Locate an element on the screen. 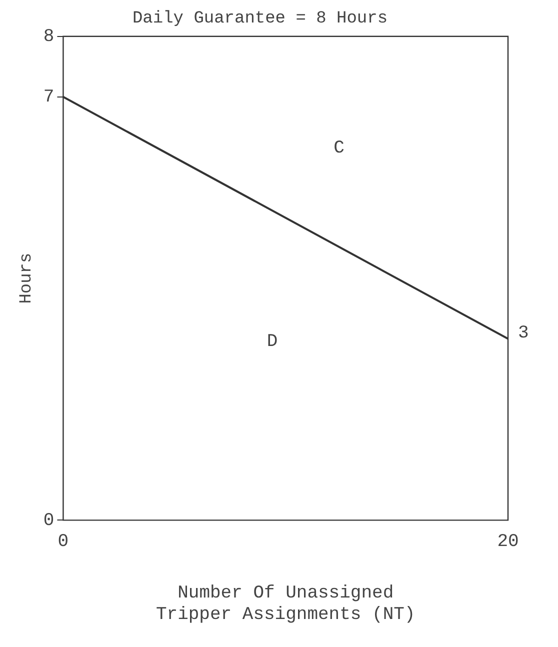 This screenshot has height=647, width=558. y-axis-title: Hours is located at coordinates (27, 278).